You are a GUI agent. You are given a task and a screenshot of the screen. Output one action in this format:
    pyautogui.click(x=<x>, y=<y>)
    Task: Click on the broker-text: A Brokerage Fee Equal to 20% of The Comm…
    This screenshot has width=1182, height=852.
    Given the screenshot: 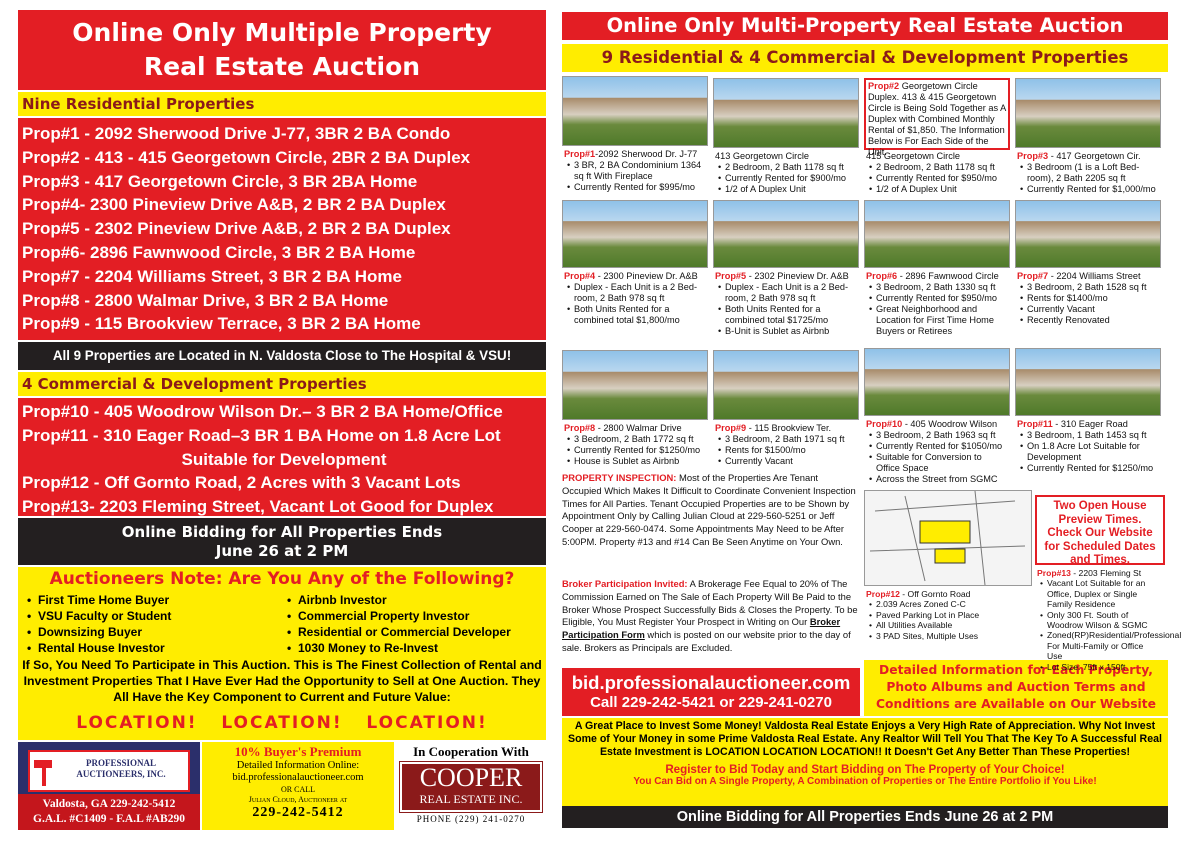 What is the action you would take?
    pyautogui.click(x=710, y=603)
    